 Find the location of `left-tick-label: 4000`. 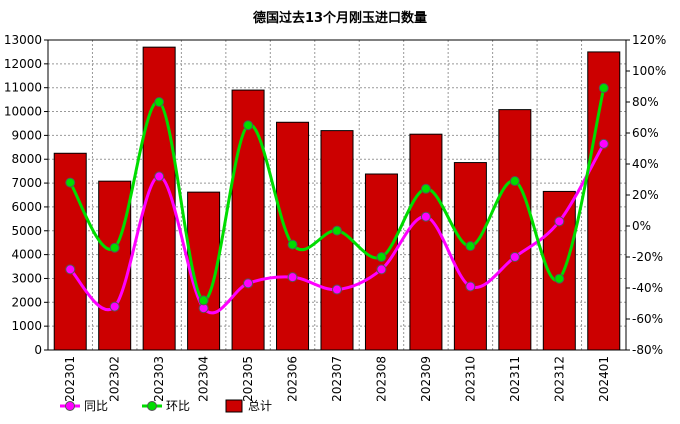

left-tick-label: 4000 is located at coordinates (26, 255).